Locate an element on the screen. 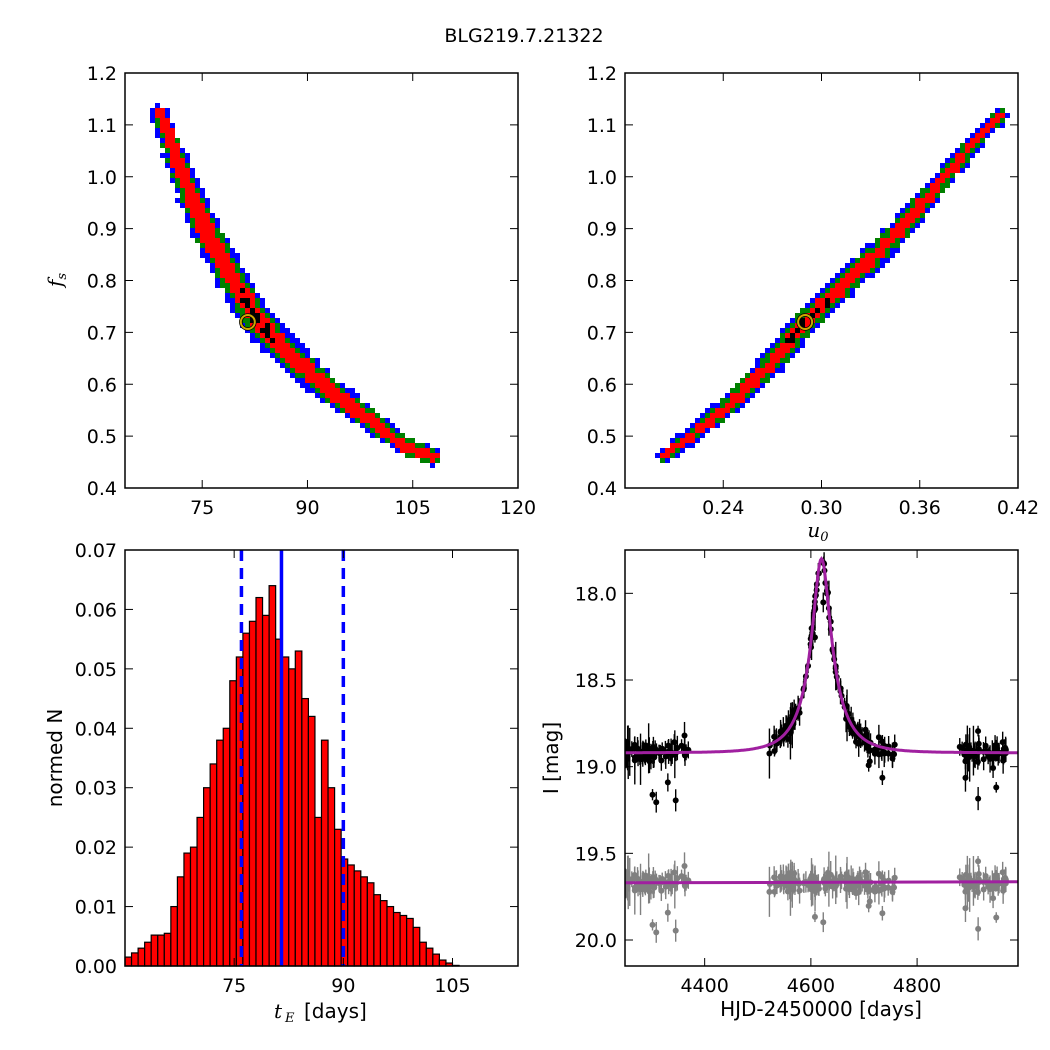 Image resolution: width=1050 pixels, height=1050 pixels. p1-ytick-label: 0.9 is located at coordinates (602, 230).